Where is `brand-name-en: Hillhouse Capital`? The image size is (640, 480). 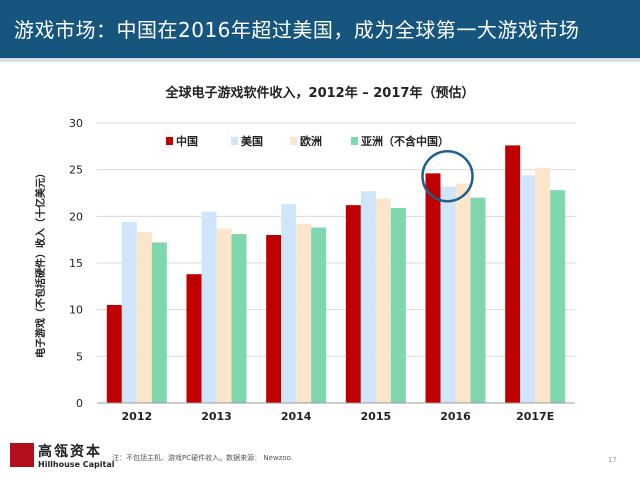
brand-name-en: Hillhouse Capital is located at coordinates (76, 464).